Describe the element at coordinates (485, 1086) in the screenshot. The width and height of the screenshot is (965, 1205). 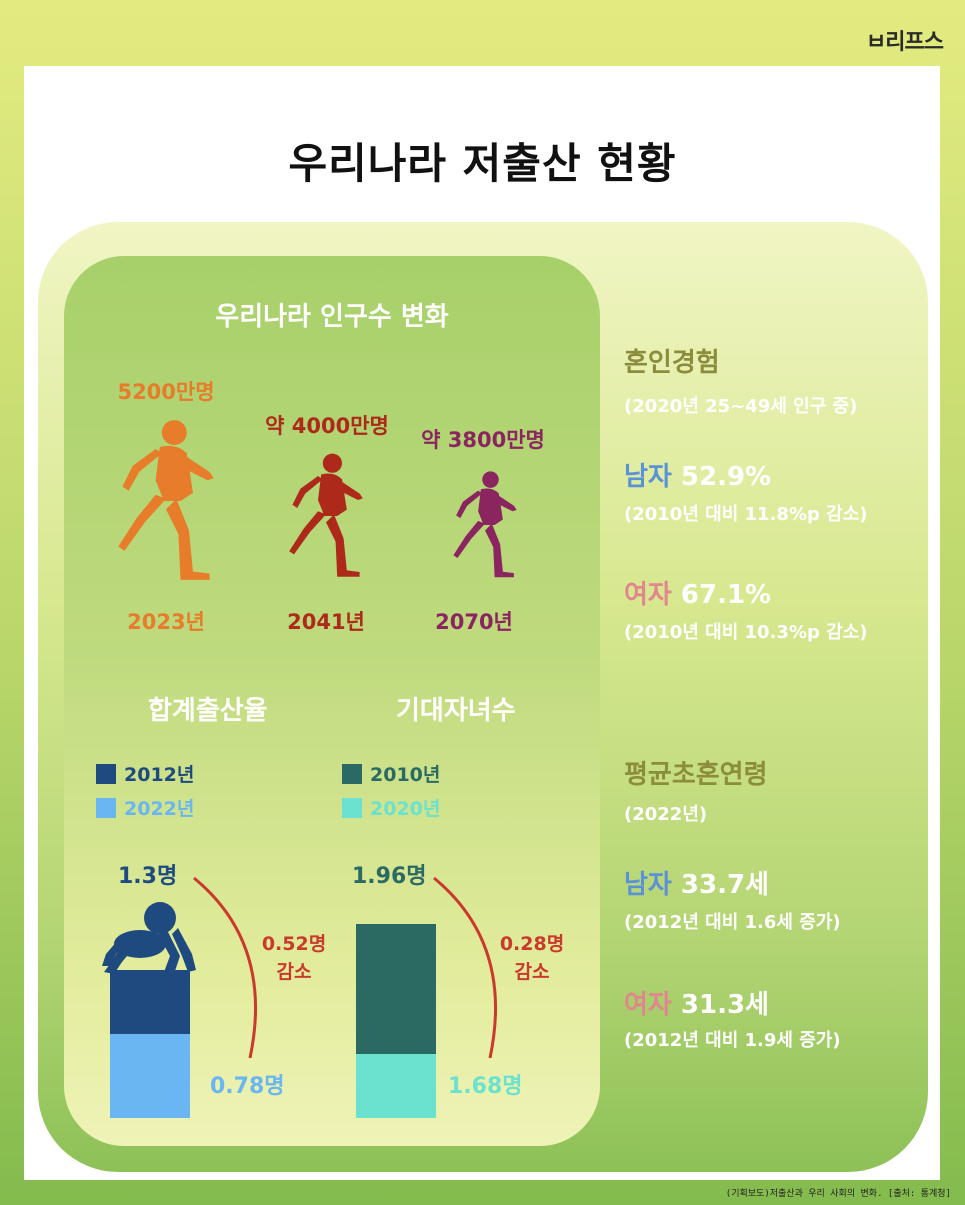
I see `children-value-2020: 1.68명` at that location.